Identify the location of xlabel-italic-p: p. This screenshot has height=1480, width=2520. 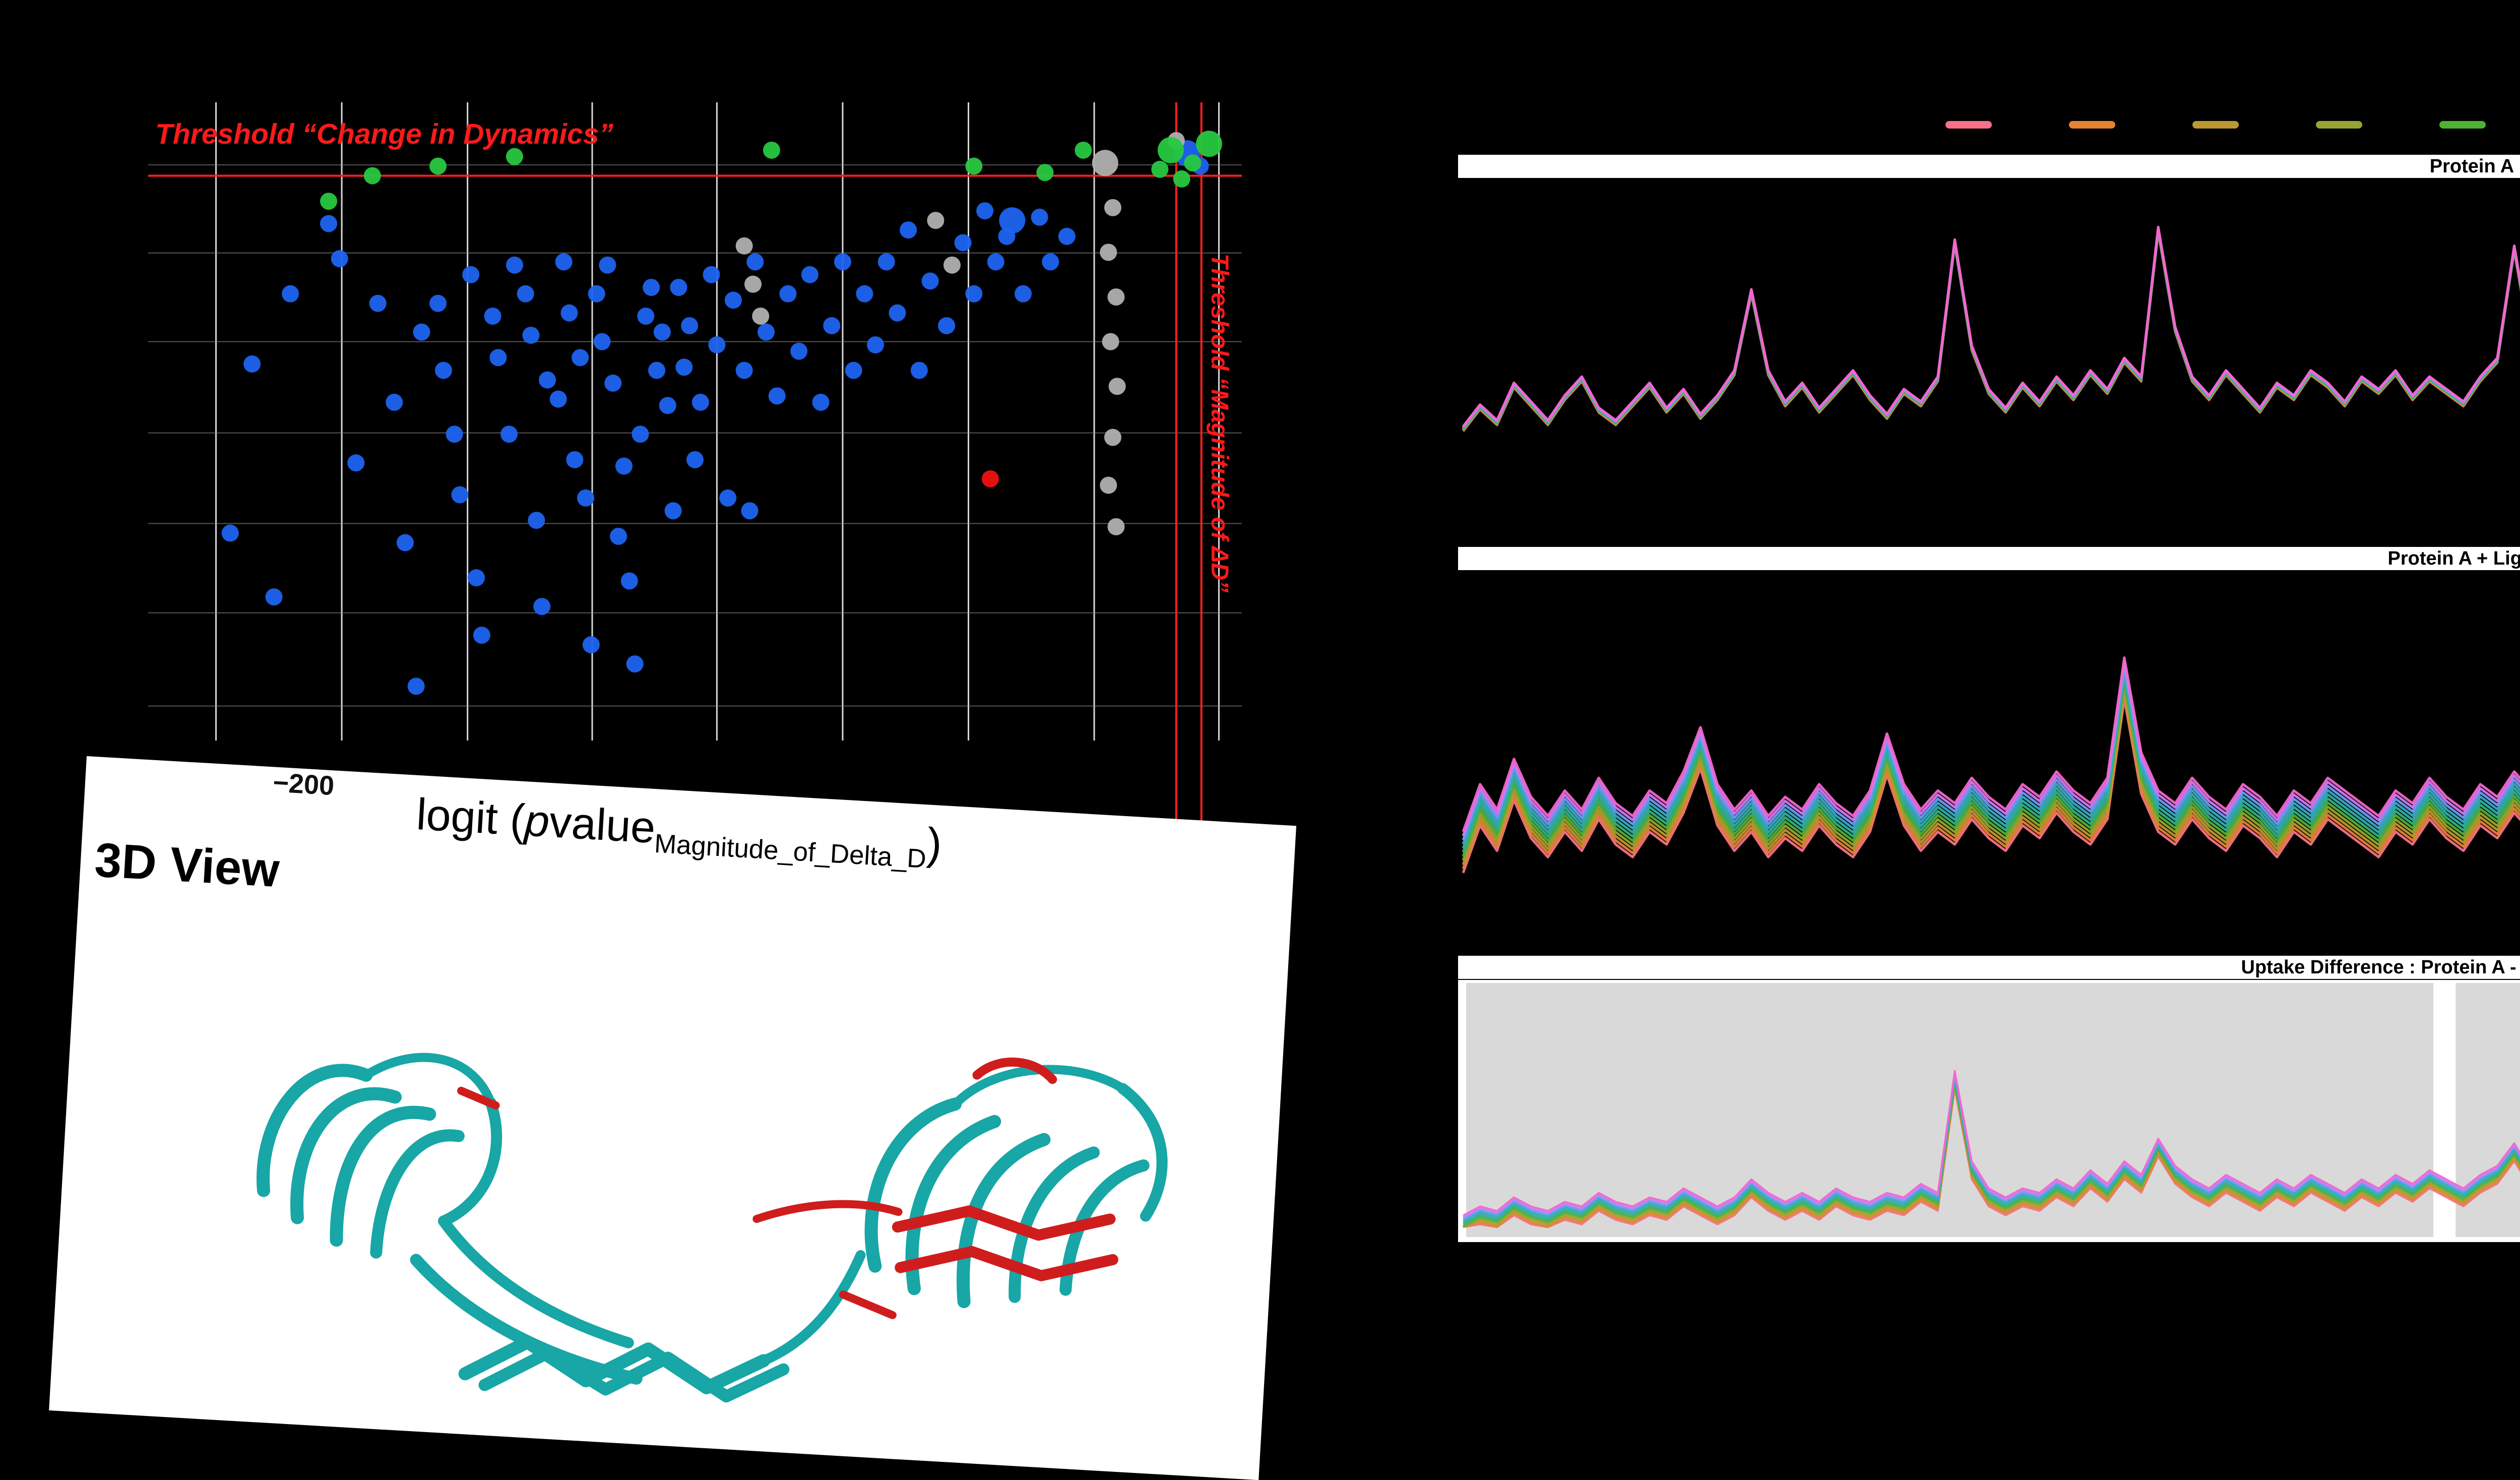
(537, 820).